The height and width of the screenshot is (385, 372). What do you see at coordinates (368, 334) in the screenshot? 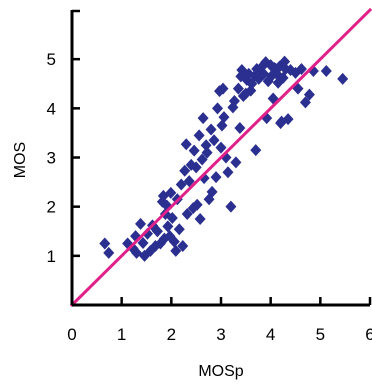
I see `x-tick-label: 6` at bounding box center [368, 334].